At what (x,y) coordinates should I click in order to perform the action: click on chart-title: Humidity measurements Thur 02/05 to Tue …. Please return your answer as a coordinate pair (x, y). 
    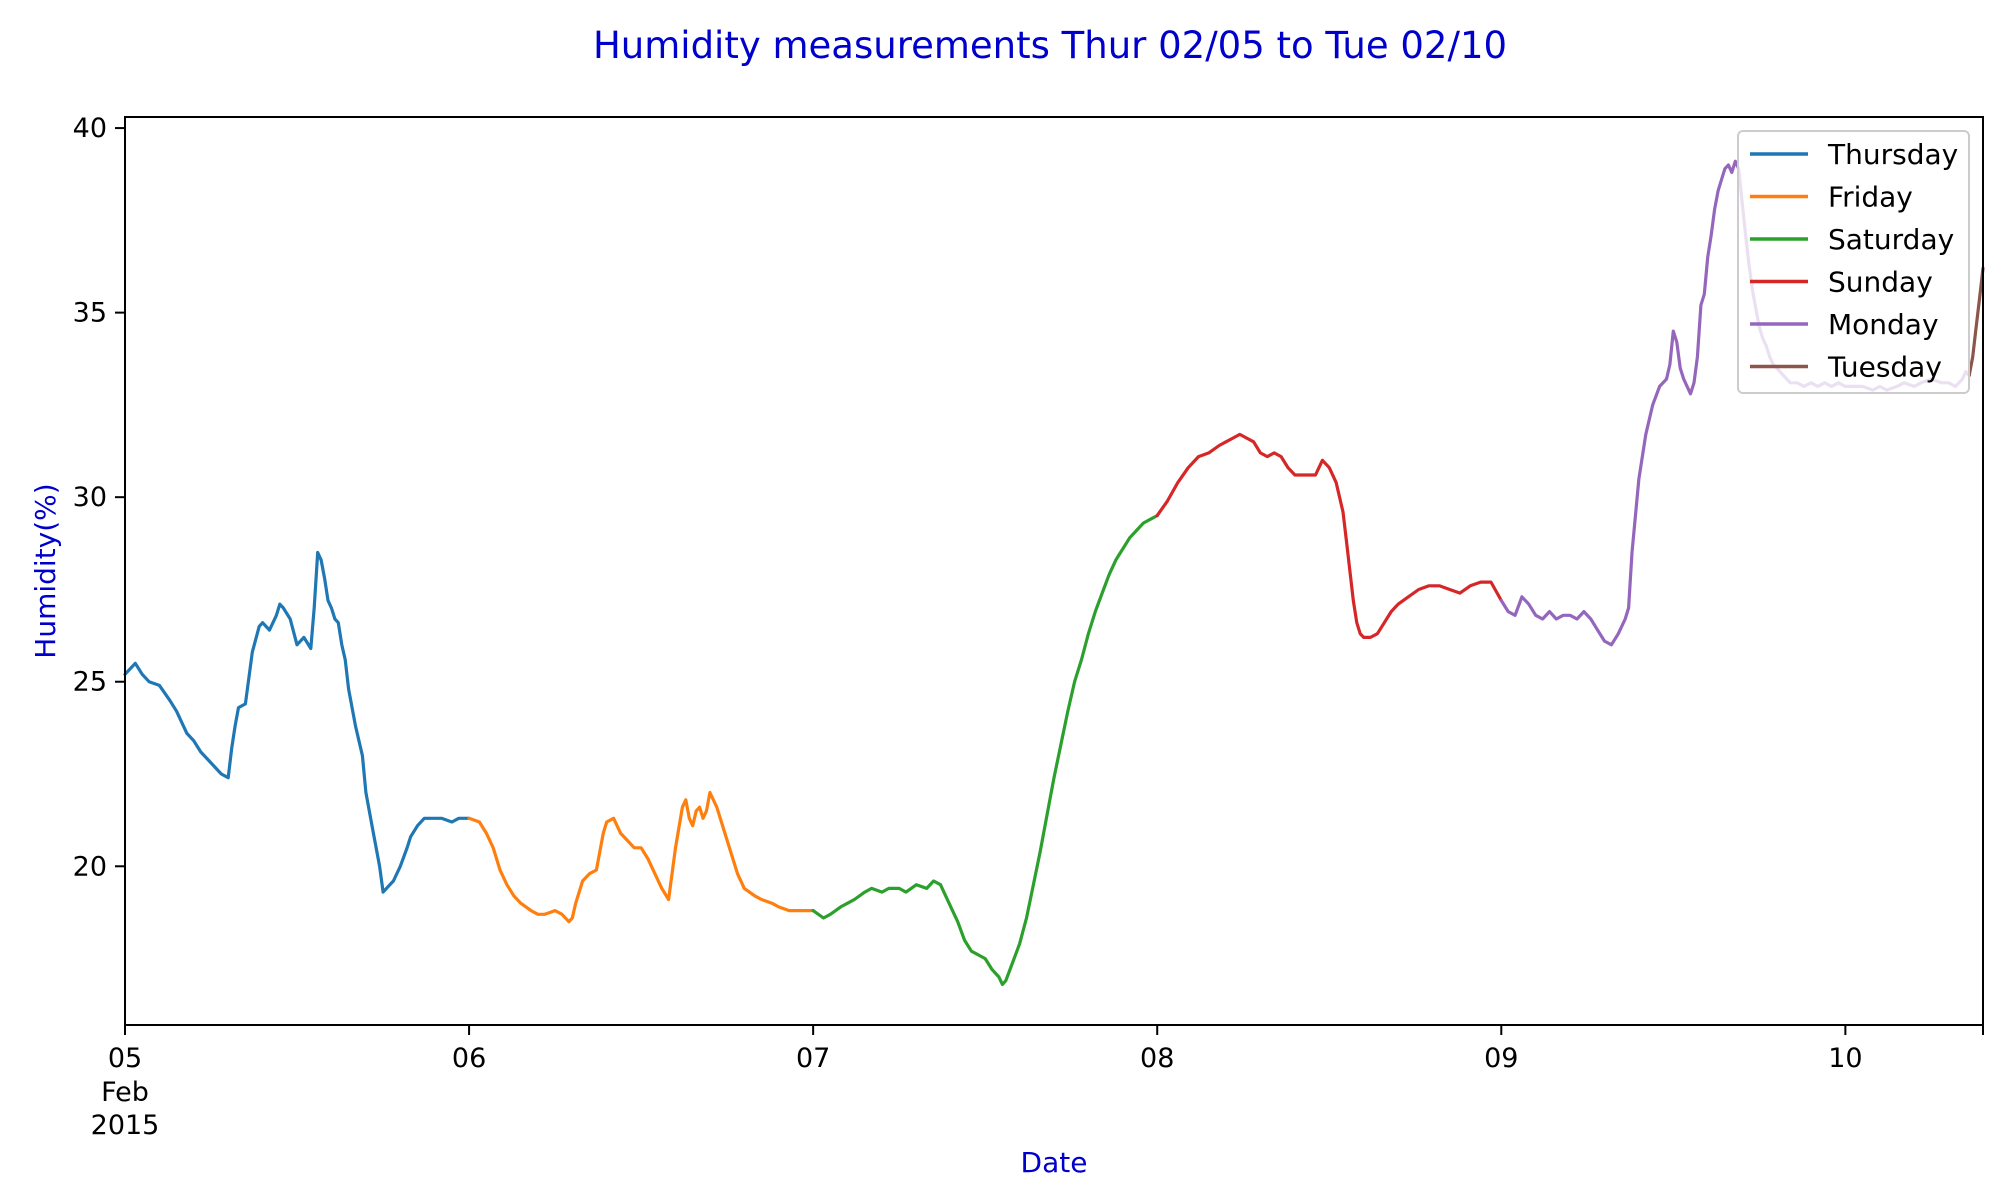
    Looking at the image, I should click on (1050, 45).